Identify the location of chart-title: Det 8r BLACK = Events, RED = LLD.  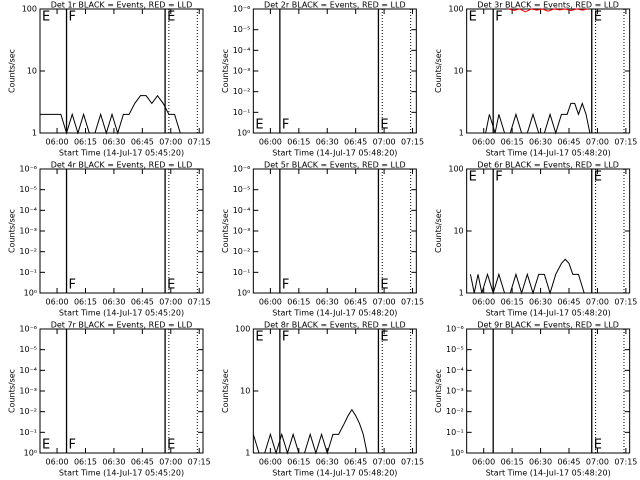
(335, 325).